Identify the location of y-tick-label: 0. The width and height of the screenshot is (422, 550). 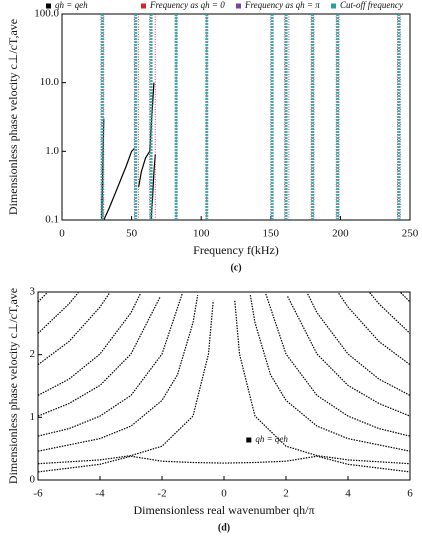
(33, 480).